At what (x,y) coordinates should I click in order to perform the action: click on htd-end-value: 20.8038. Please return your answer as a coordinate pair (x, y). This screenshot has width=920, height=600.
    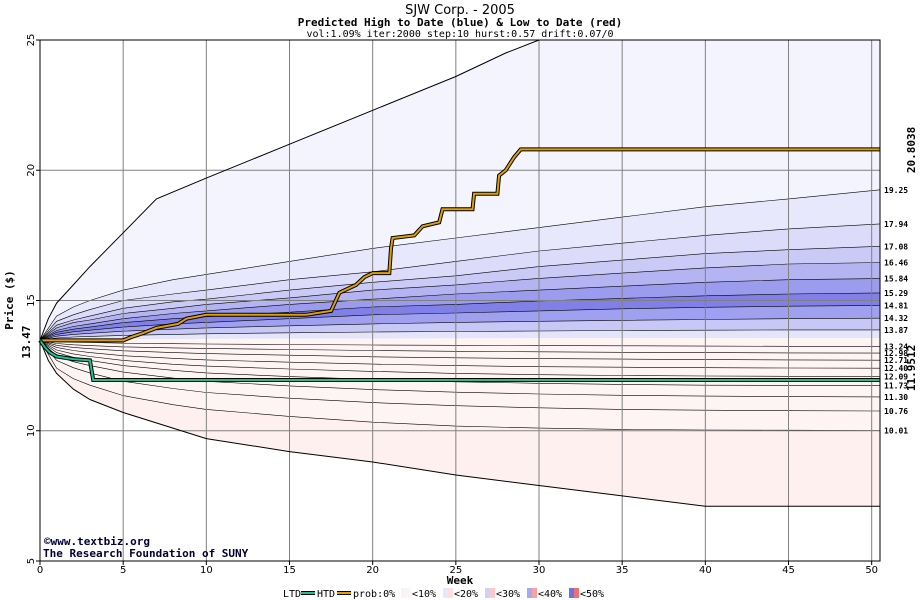
    Looking at the image, I should click on (911, 150).